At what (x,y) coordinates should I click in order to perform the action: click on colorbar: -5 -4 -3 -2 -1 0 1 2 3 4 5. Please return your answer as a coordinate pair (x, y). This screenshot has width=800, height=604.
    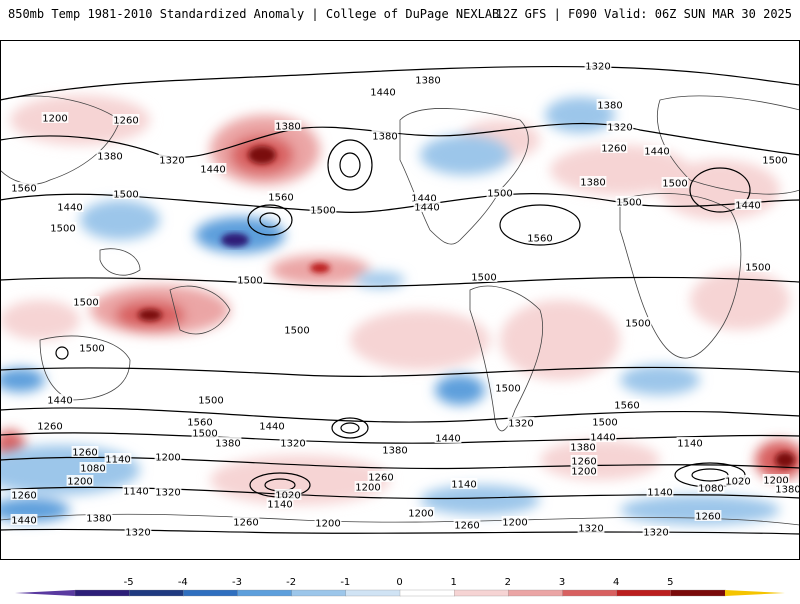
    Looking at the image, I should click on (400, 580).